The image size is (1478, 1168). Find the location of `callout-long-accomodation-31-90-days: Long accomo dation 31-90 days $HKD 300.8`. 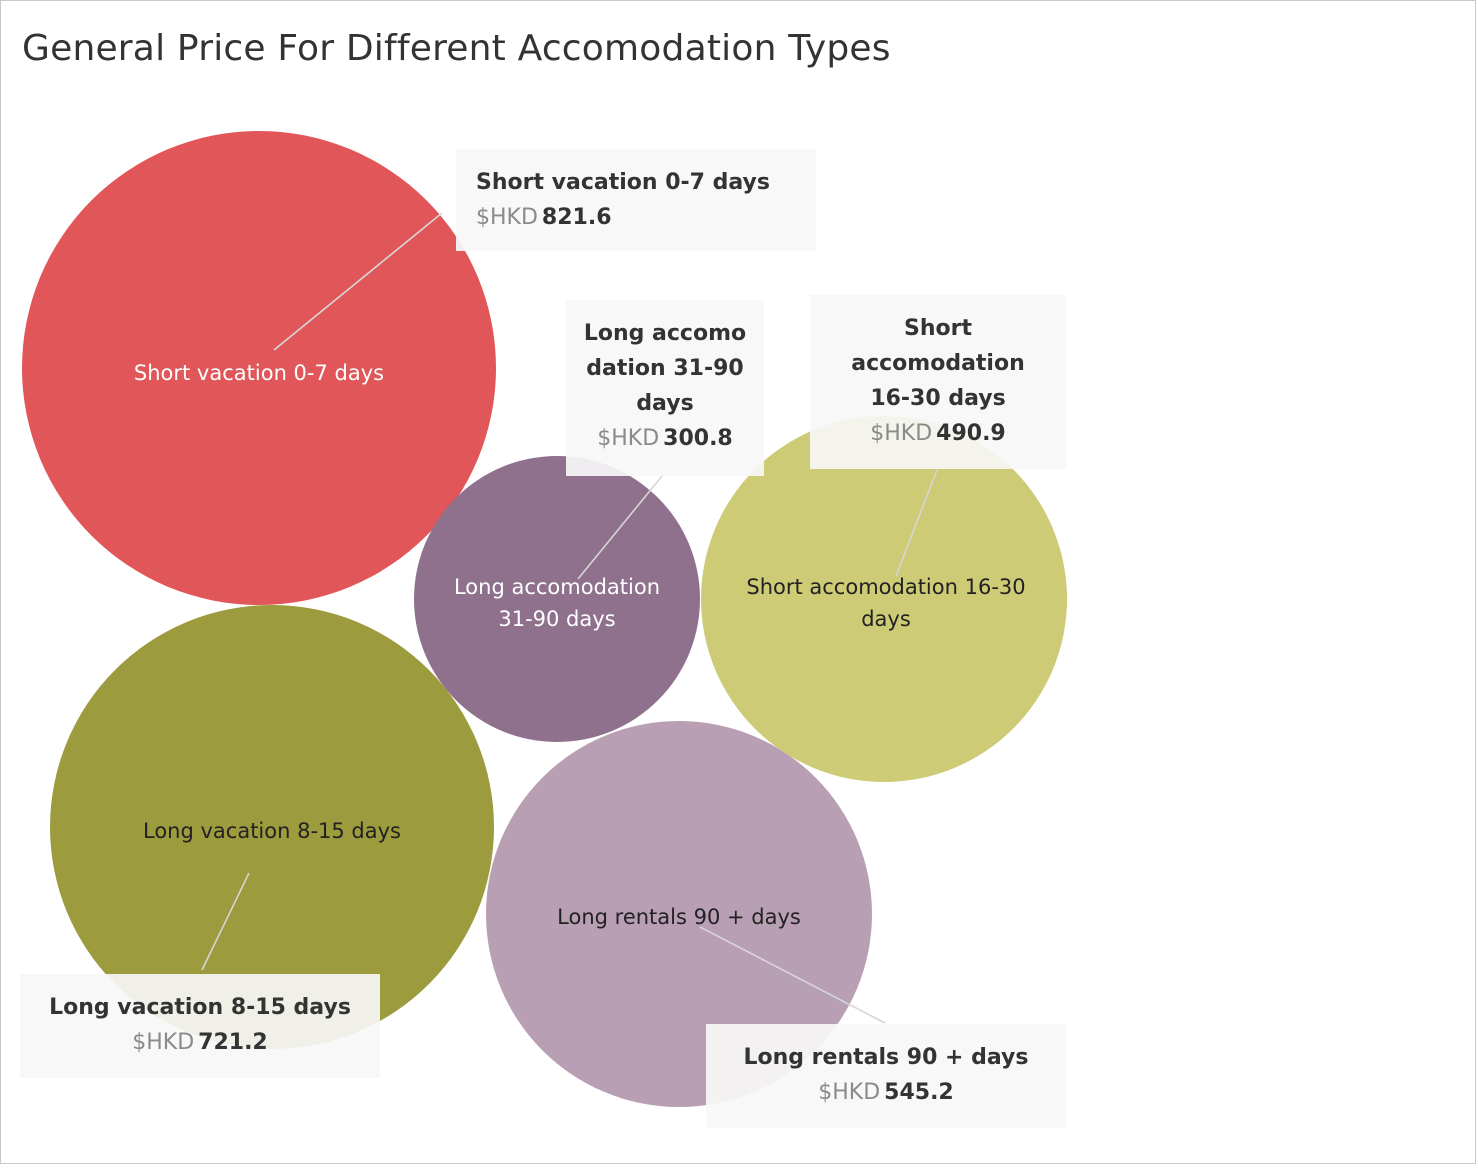

callout-long-accomodation-31-90-days: Long accomo dation 31-90 days $HKD 300.8 is located at coordinates (665, 388).